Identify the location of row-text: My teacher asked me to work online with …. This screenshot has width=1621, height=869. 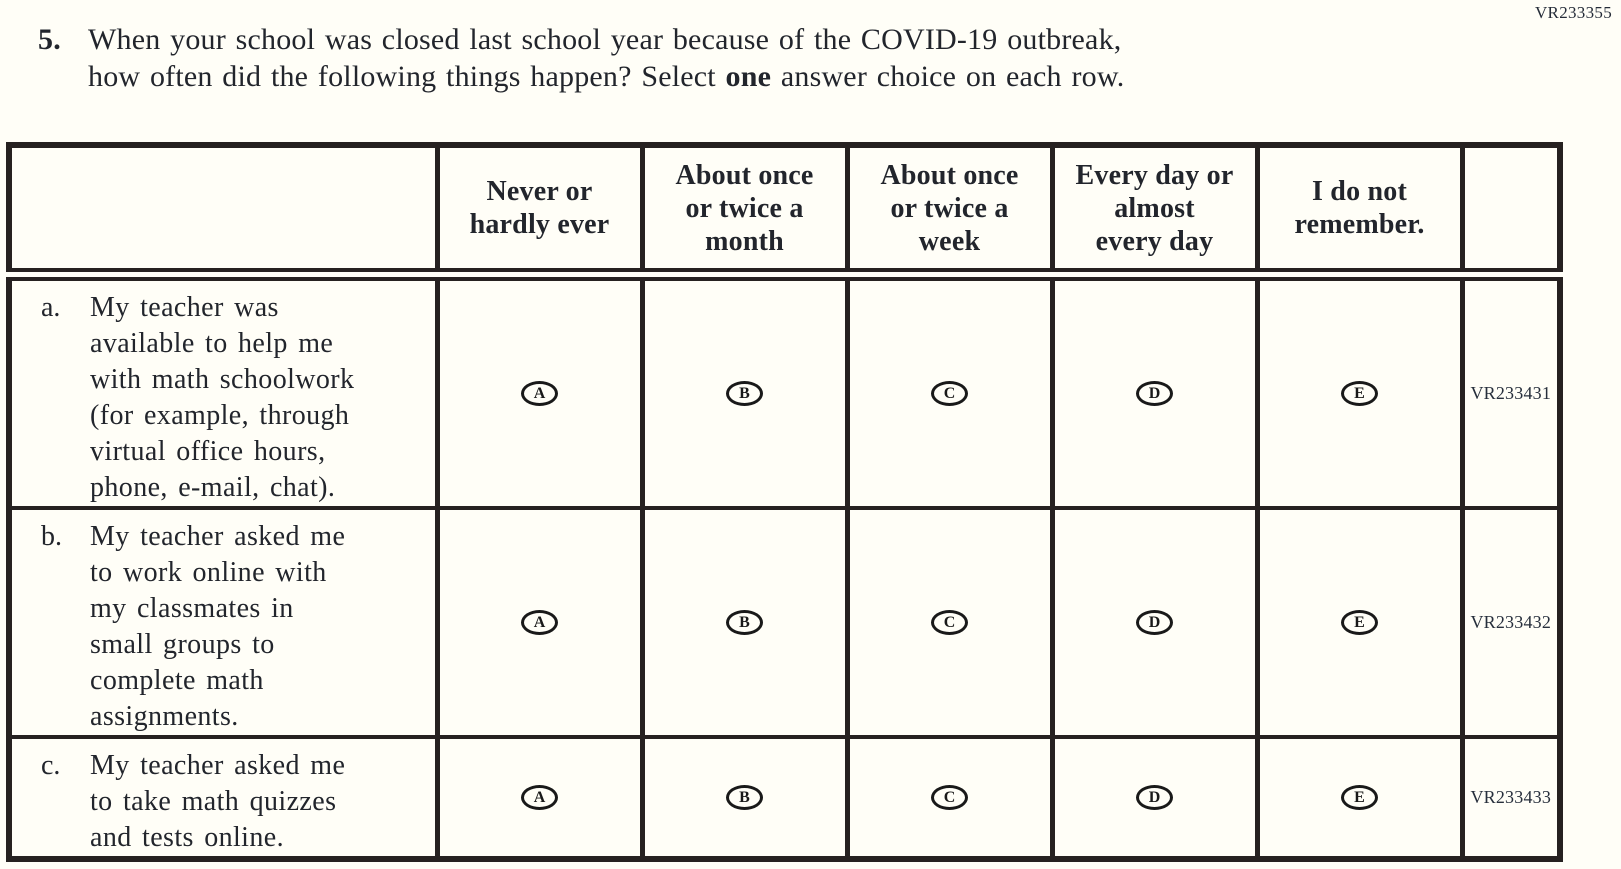
(218, 626).